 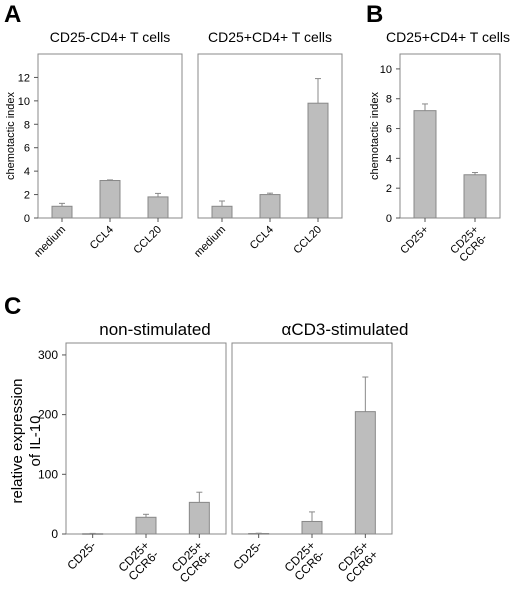 What do you see at coordinates (27, 149) in the screenshot?
I see `y-tick-label-a-left: 6` at bounding box center [27, 149].